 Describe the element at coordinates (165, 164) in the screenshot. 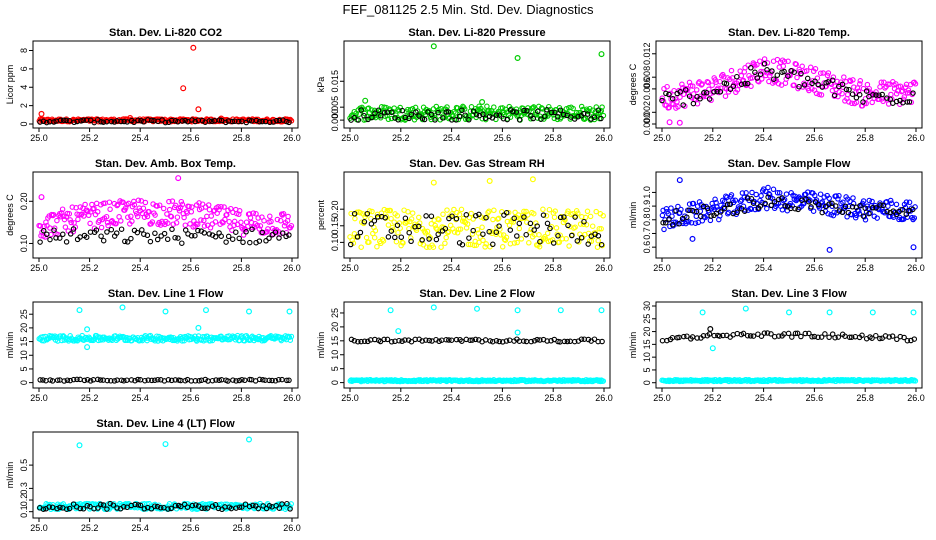

I see `panel-title: Stan. Dev. Amb. Box Temp.` at that location.